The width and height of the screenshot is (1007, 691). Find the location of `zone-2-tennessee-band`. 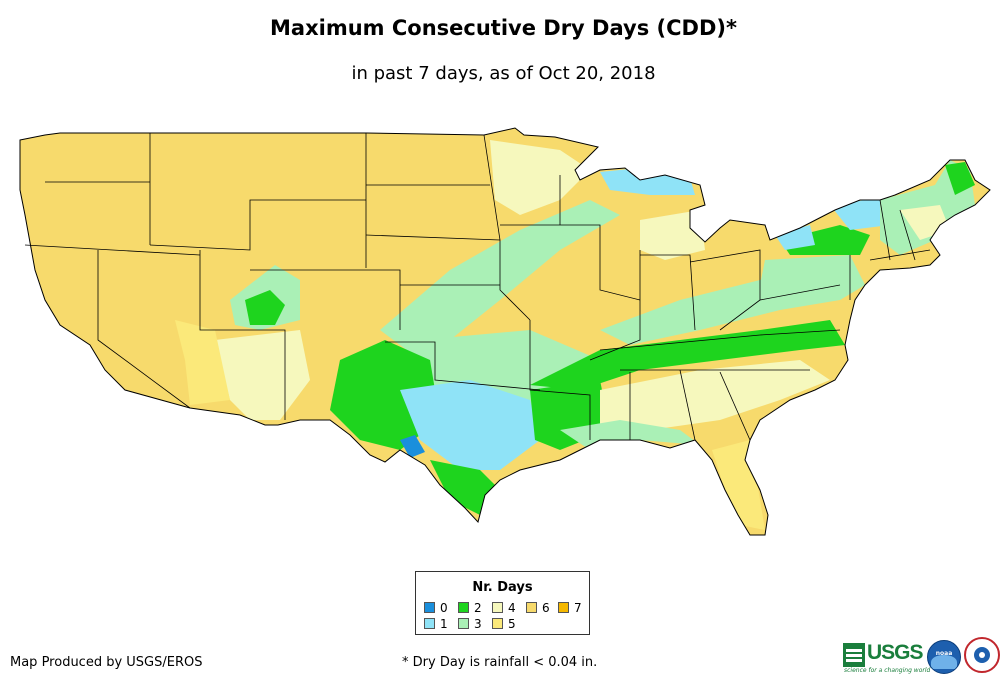

zone-2-tennessee-band is located at coordinates (687, 355).